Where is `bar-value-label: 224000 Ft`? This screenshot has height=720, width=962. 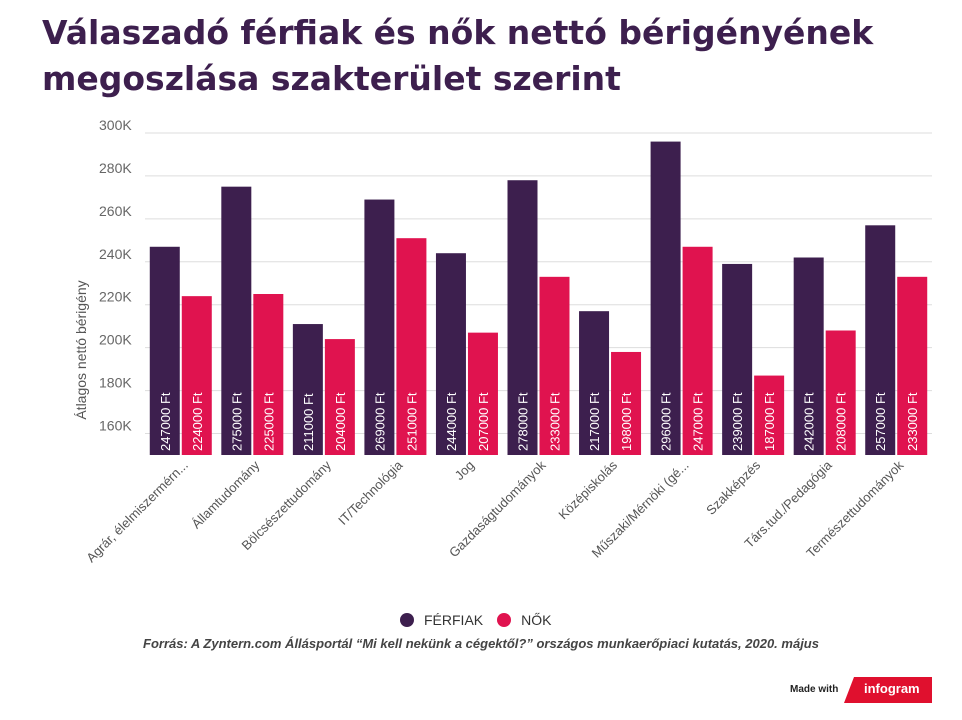
bar-value-label: 224000 Ft is located at coordinates (197, 421).